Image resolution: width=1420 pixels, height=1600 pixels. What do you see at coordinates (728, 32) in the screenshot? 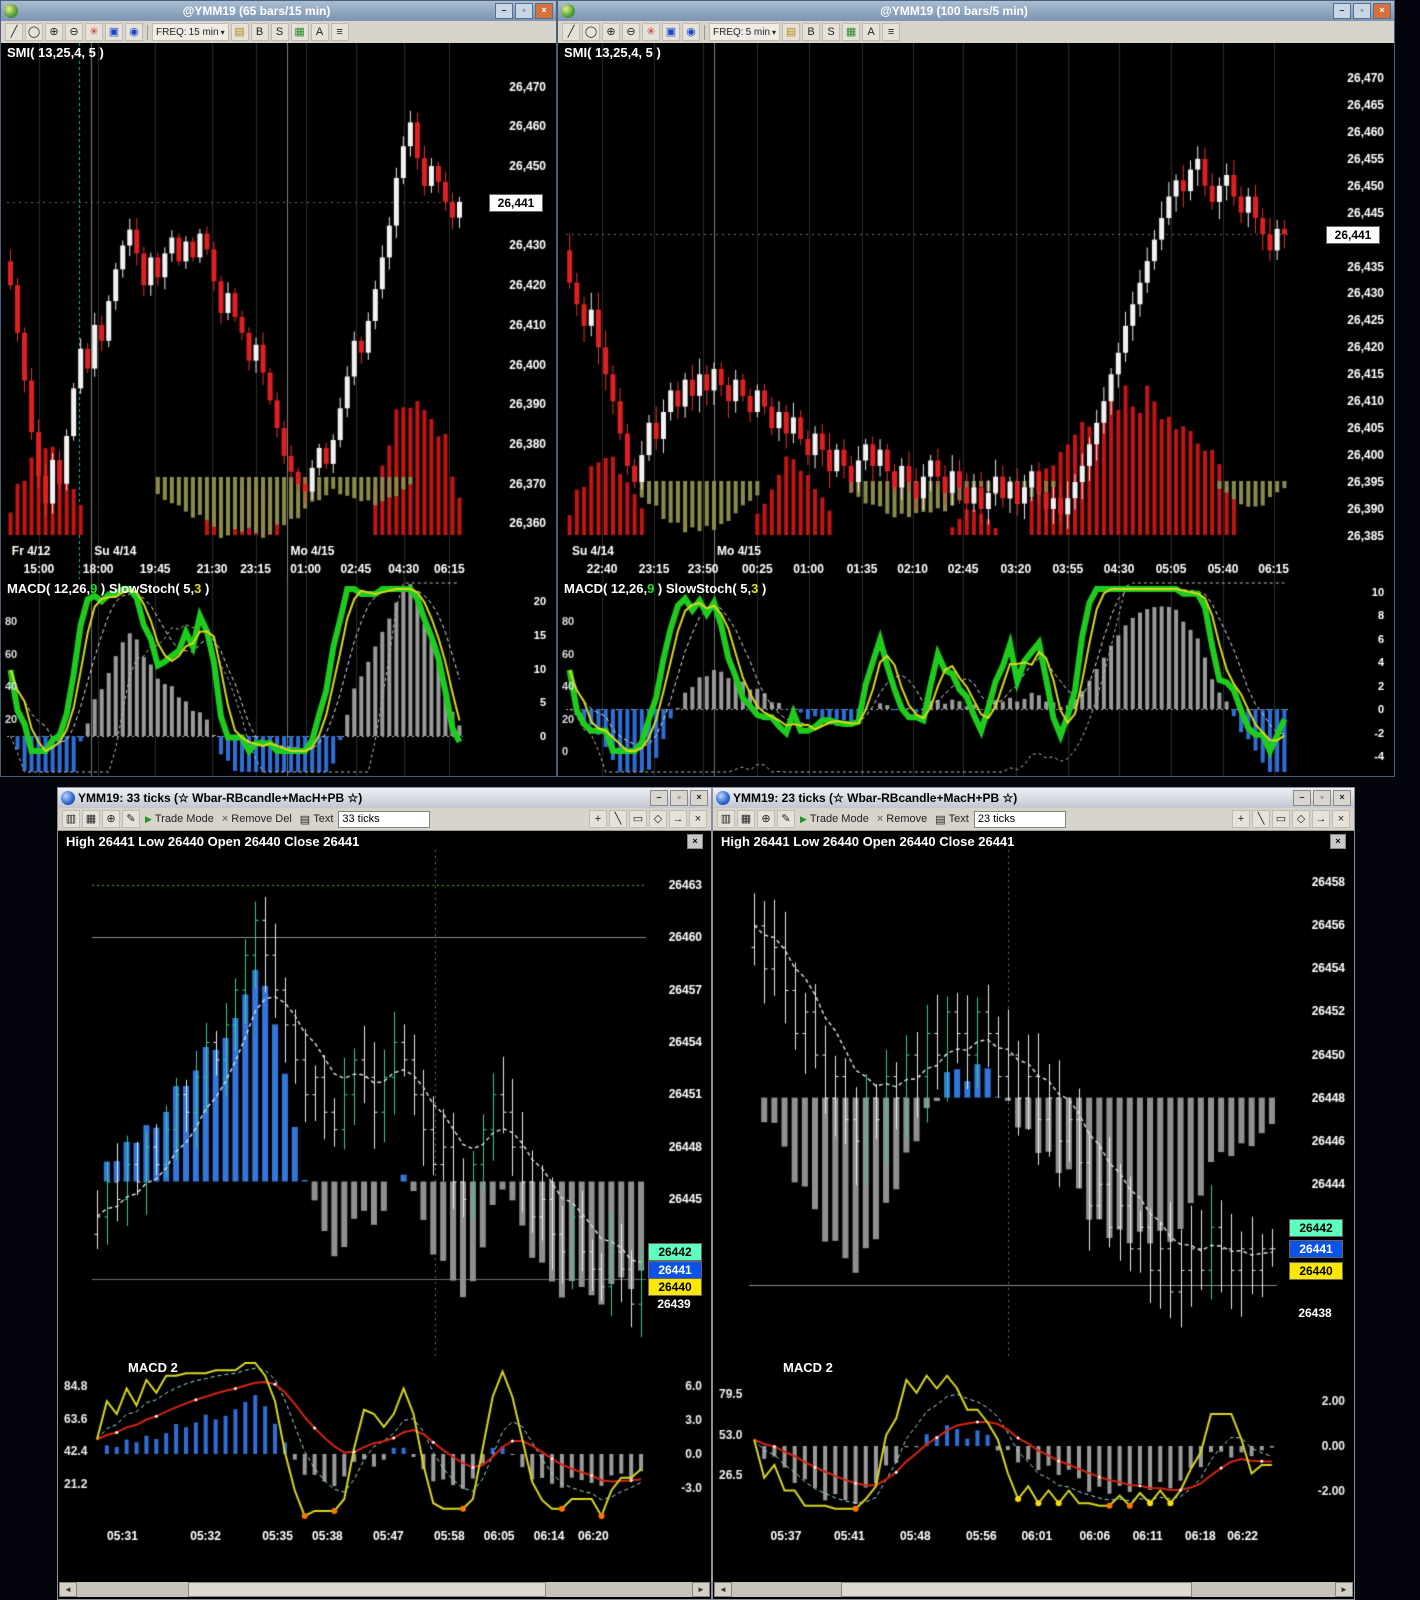
I see `frequency-label: FREQ:` at bounding box center [728, 32].